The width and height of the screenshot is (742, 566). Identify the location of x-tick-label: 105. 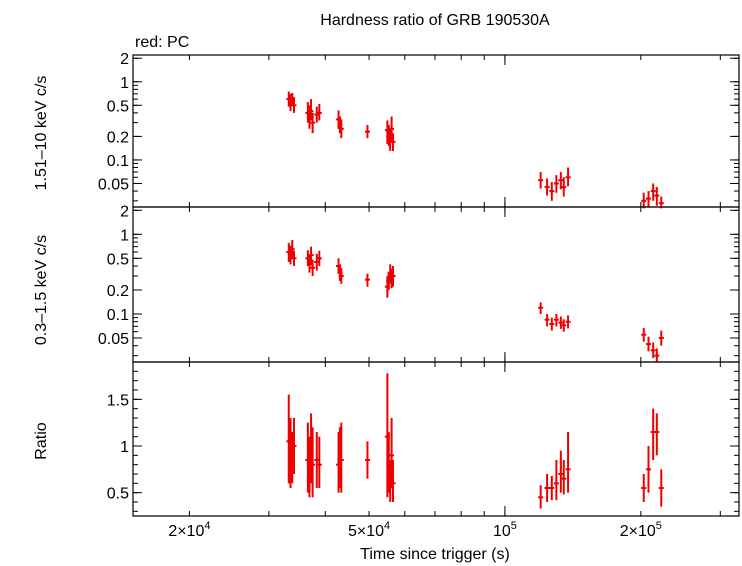
(505, 530).